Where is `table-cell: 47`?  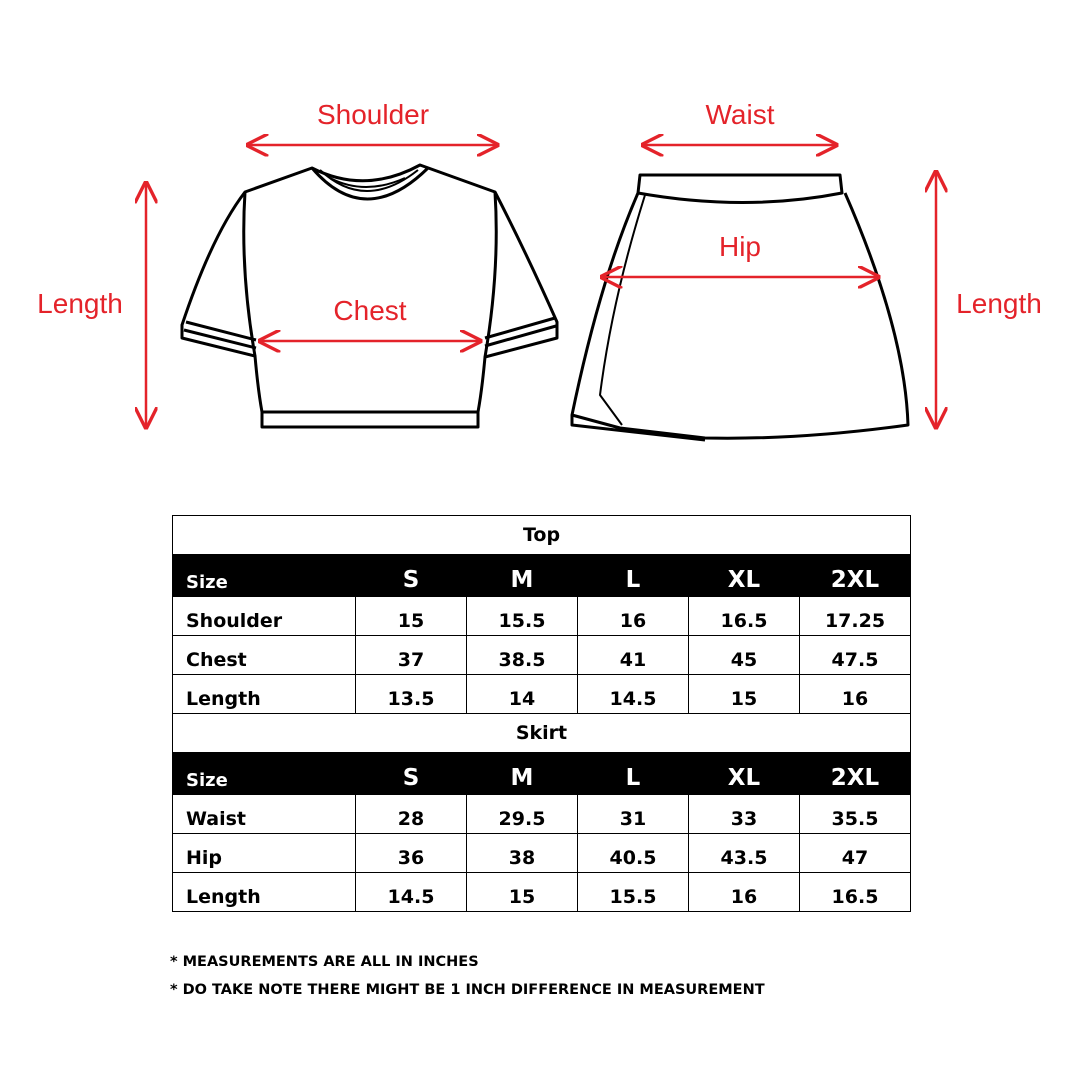
table-cell: 47 is located at coordinates (855, 853).